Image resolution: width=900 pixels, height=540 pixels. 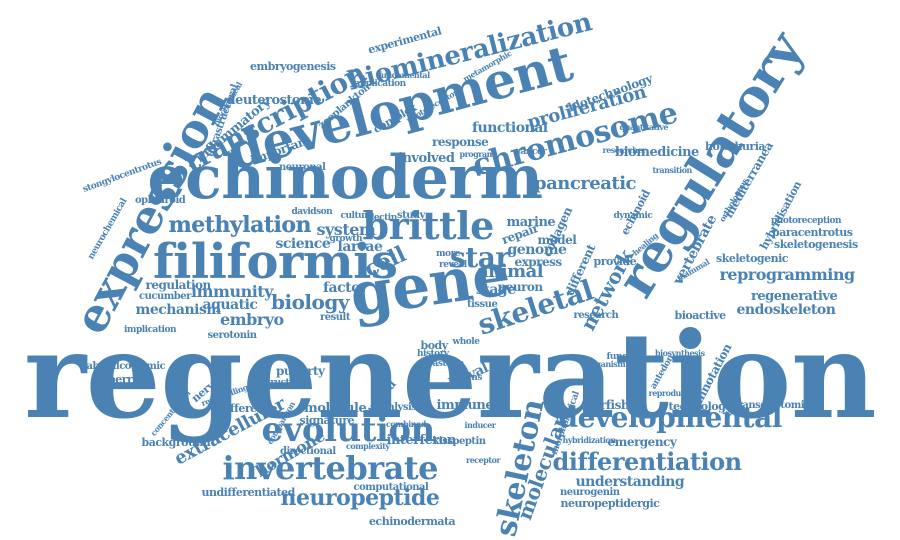 What do you see at coordinates (606, 364) in the screenshot?
I see `word-organism: organism` at bounding box center [606, 364].